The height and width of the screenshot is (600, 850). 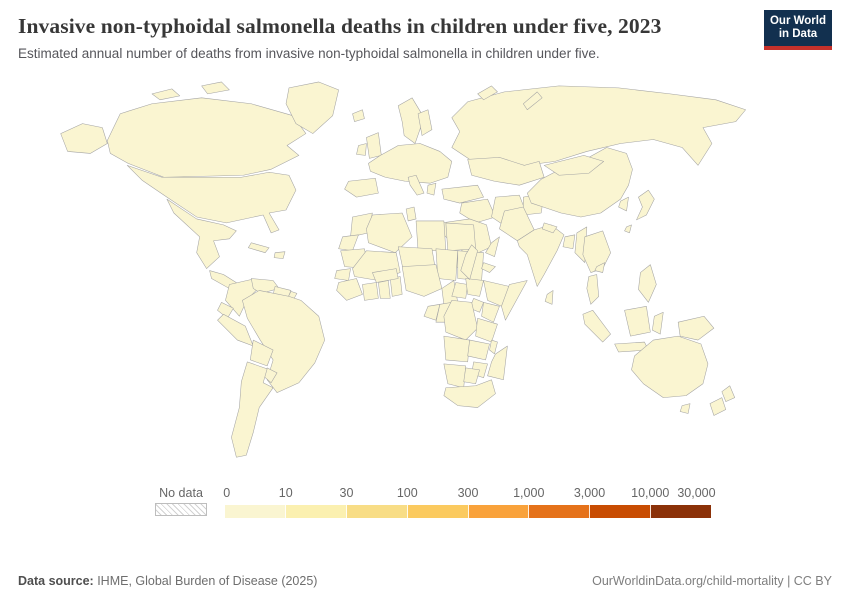 What do you see at coordinates (384, 289) in the screenshot?
I see `country-ghana` at bounding box center [384, 289].